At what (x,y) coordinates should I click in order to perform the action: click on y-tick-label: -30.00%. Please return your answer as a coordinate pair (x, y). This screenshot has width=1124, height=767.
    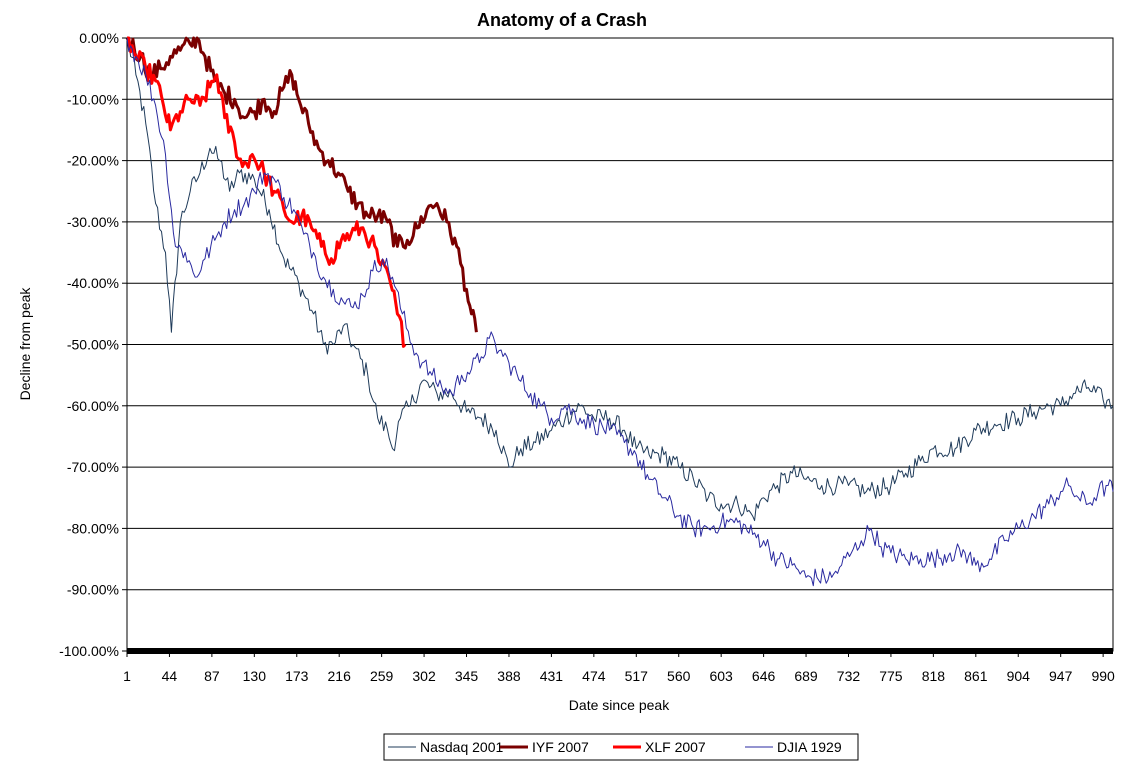
    Looking at the image, I should click on (93, 222).